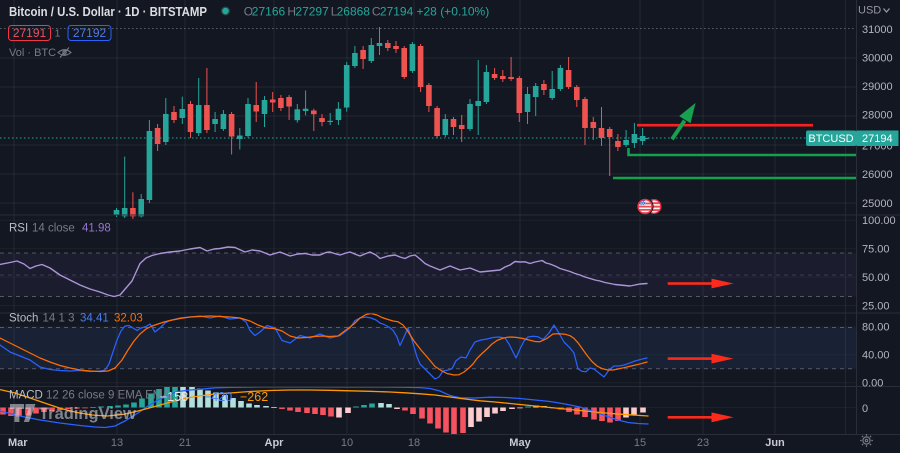 This screenshot has height=453, width=900. What do you see at coordinates (414, 443) in the screenshot?
I see `svg-text: 18` at bounding box center [414, 443].